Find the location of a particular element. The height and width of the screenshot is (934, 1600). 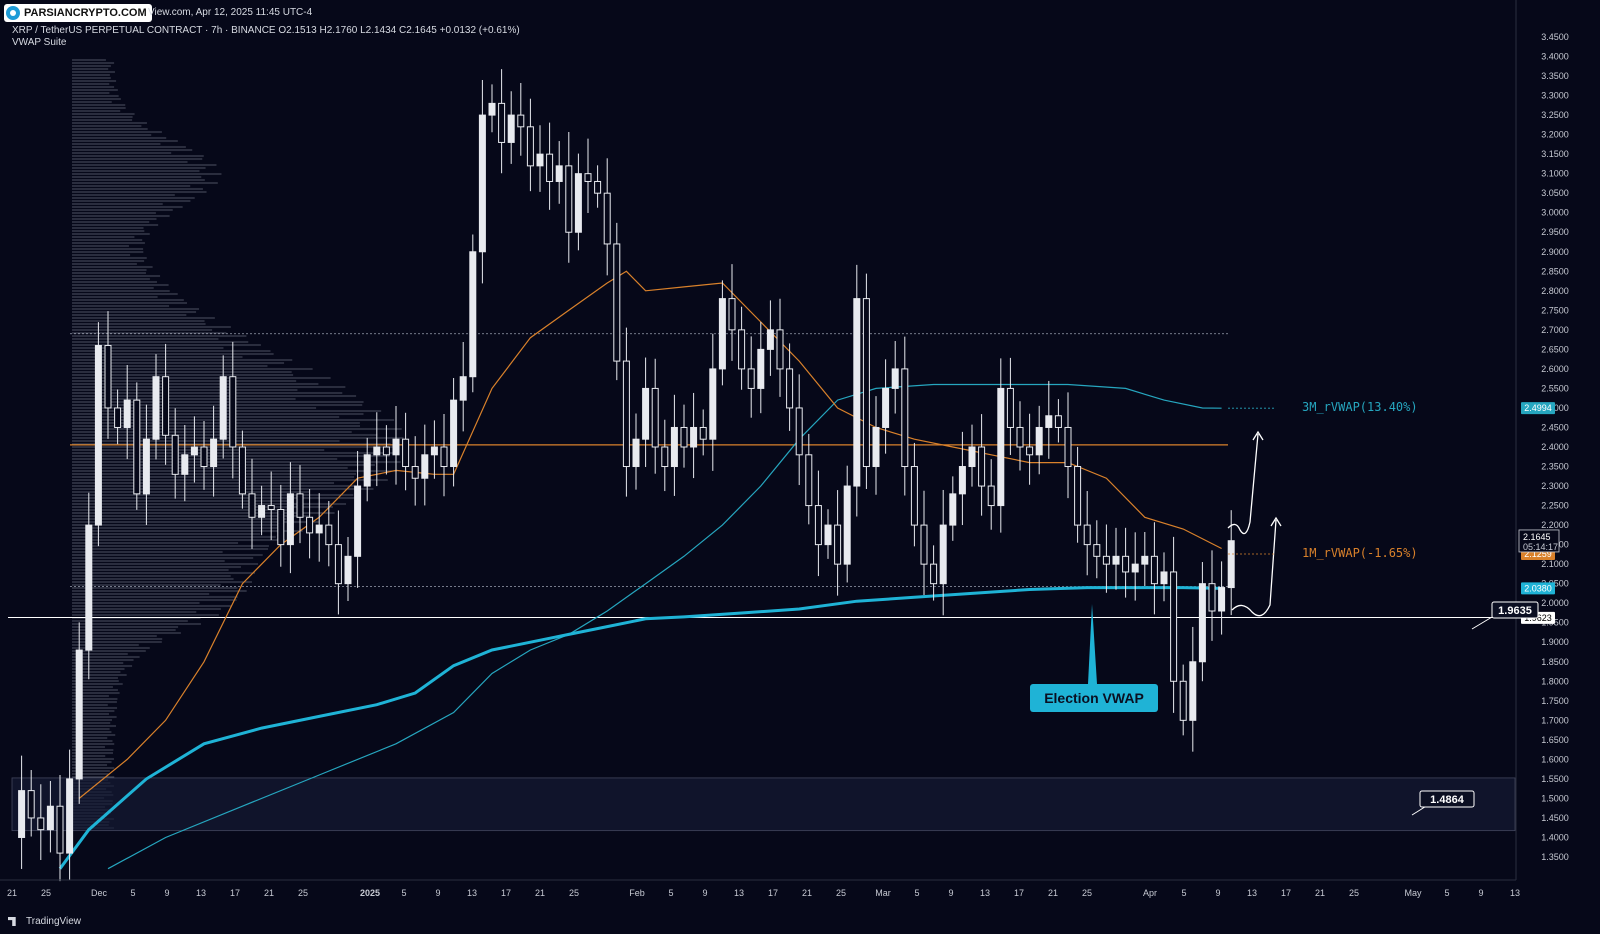

level-2-box is located at coordinates (1447, 799).